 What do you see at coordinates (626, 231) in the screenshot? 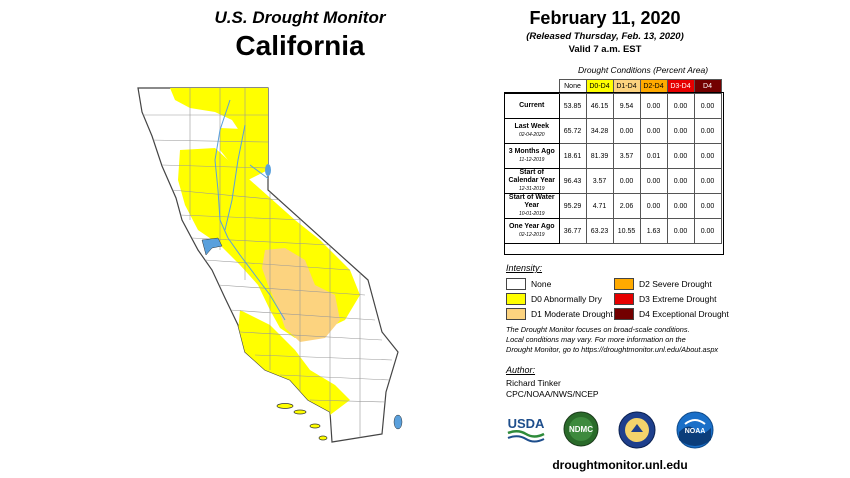
I see `table-cell: 10.55` at bounding box center [626, 231].